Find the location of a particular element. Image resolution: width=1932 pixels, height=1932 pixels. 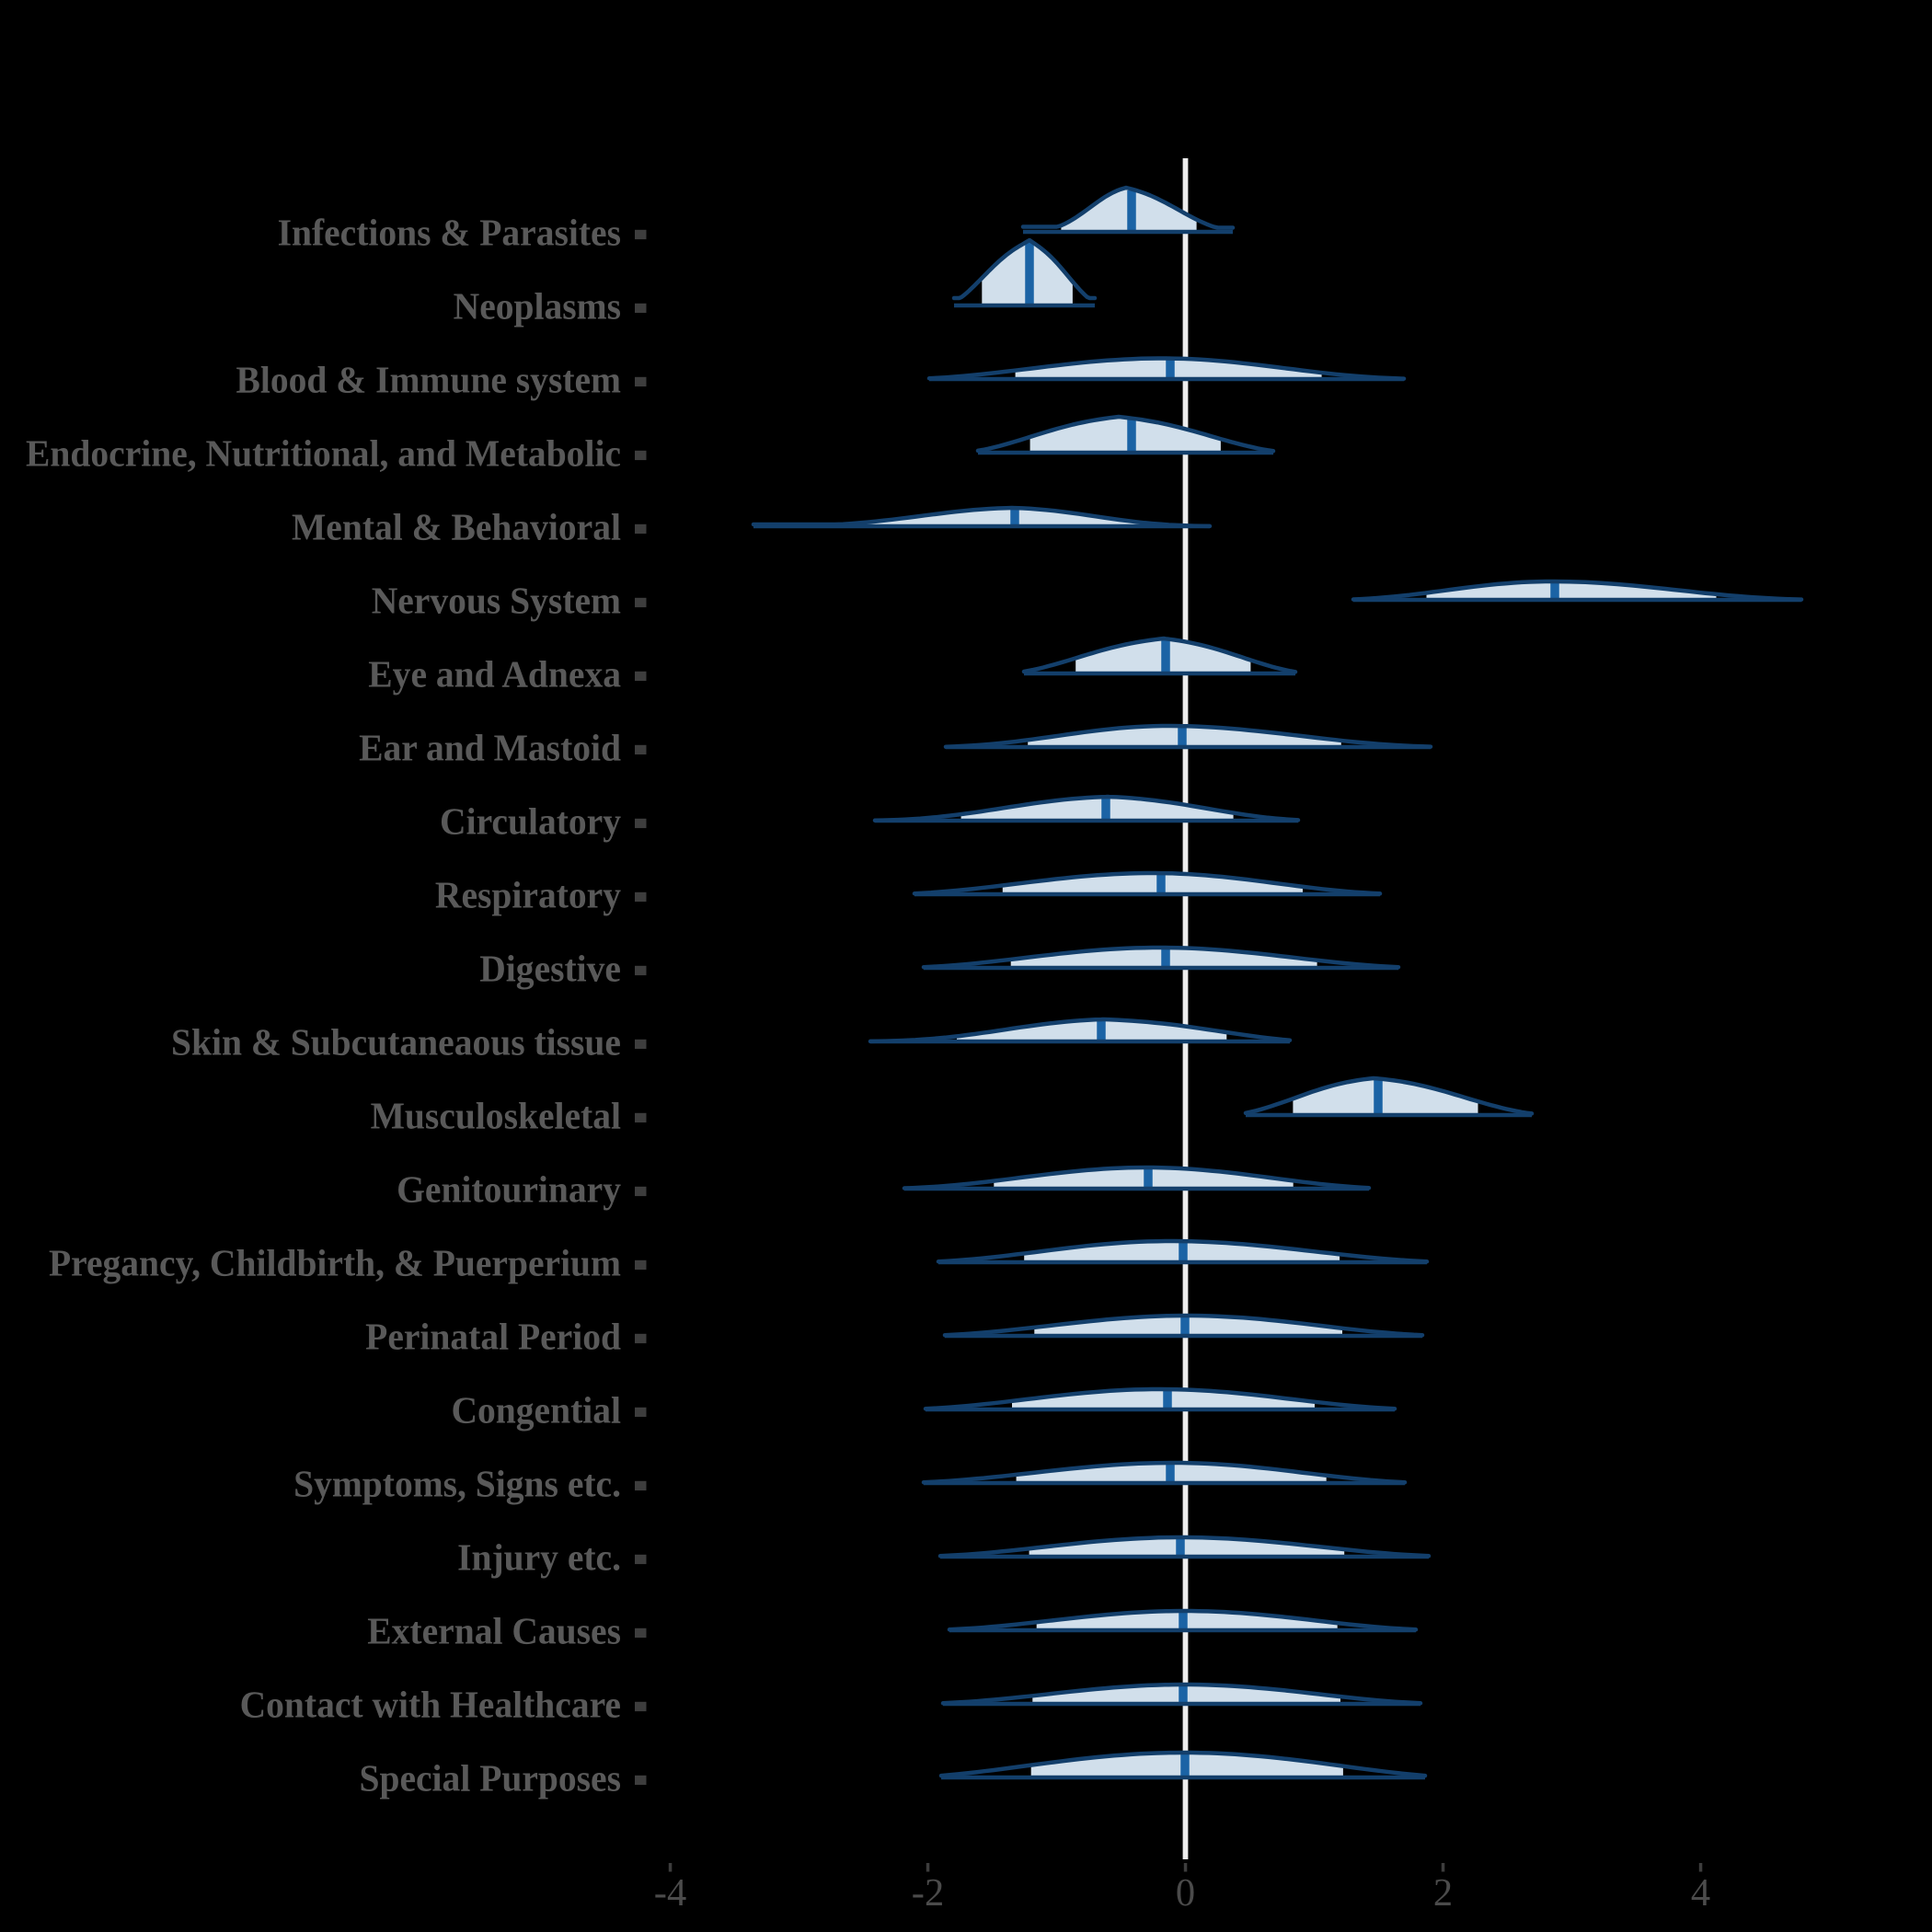

svg-text:Endocrine, Nutritional, and Me: Endocrine, Nutritional, and Metabolic is located at coordinates (323, 453).